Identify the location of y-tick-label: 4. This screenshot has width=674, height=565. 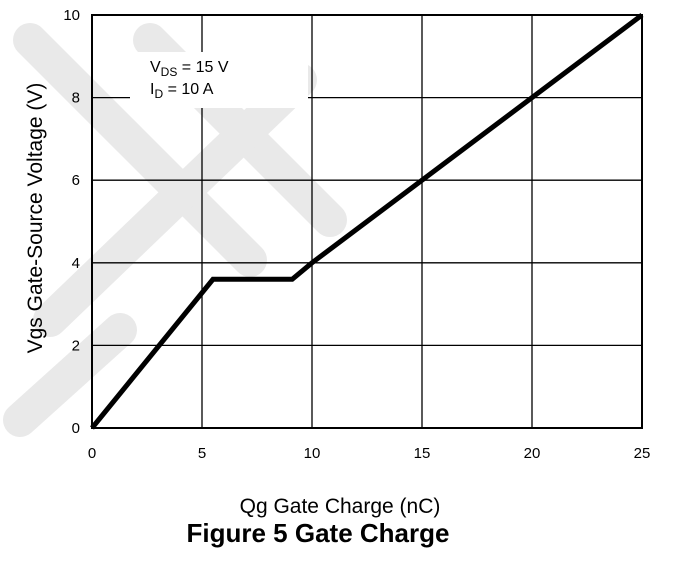
(76, 263).